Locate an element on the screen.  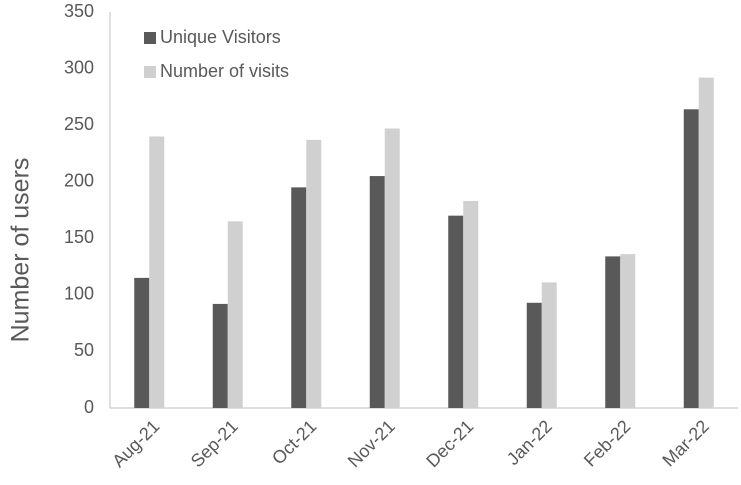
y-tick-label: 100 is located at coordinates (79, 294).